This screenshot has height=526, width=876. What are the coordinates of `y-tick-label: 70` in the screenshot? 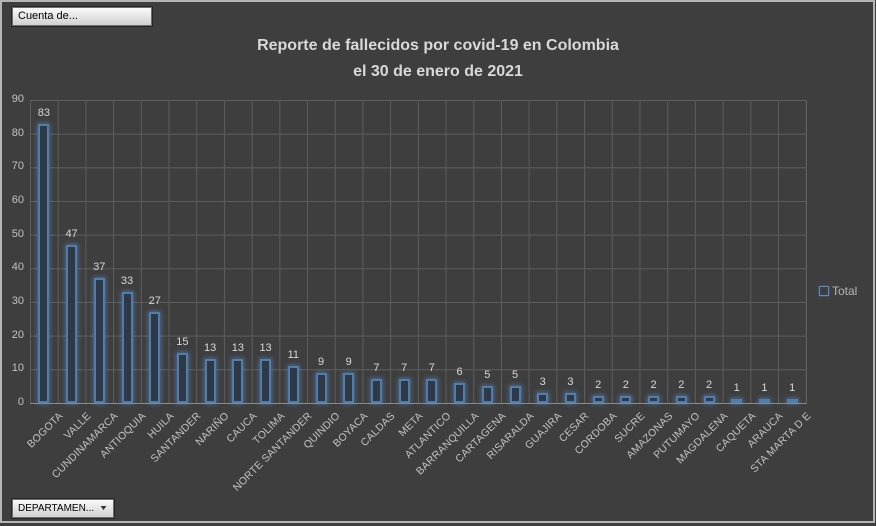 It's located at (17, 166).